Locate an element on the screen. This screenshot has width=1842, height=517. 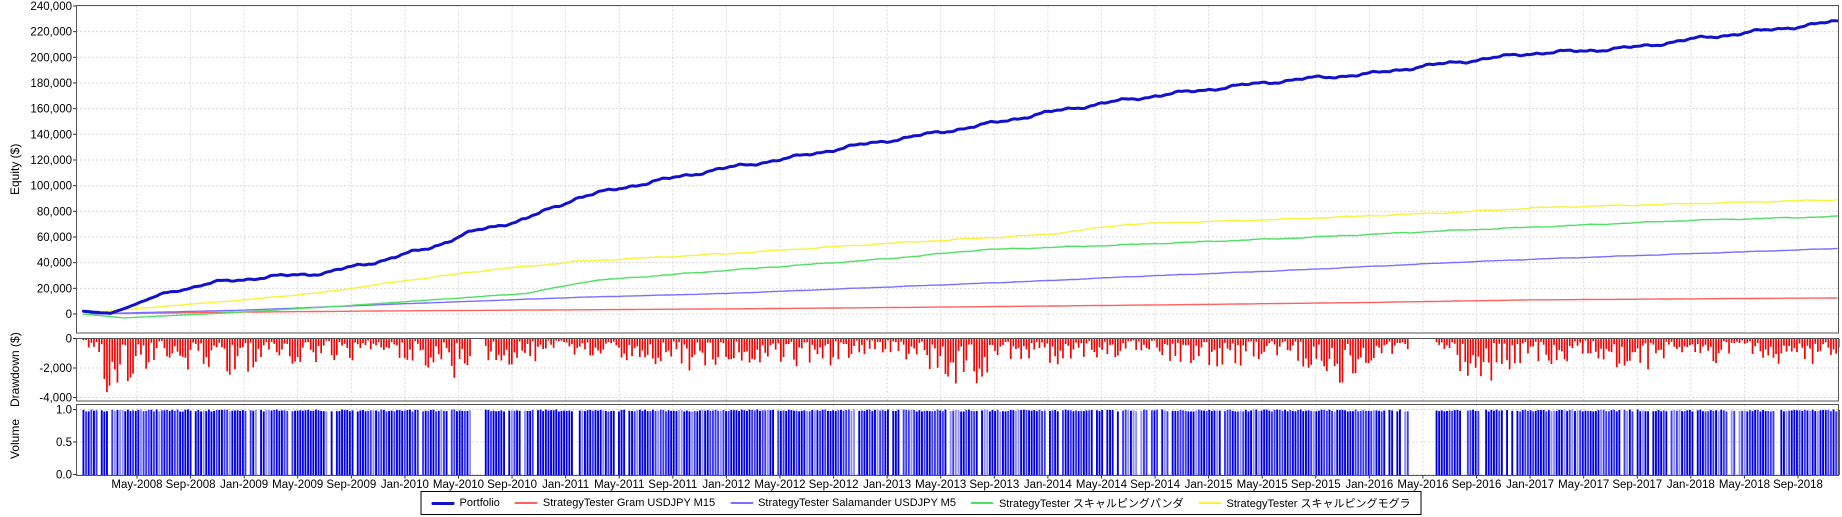
svg-text: May-2009 is located at coordinates (297, 485).